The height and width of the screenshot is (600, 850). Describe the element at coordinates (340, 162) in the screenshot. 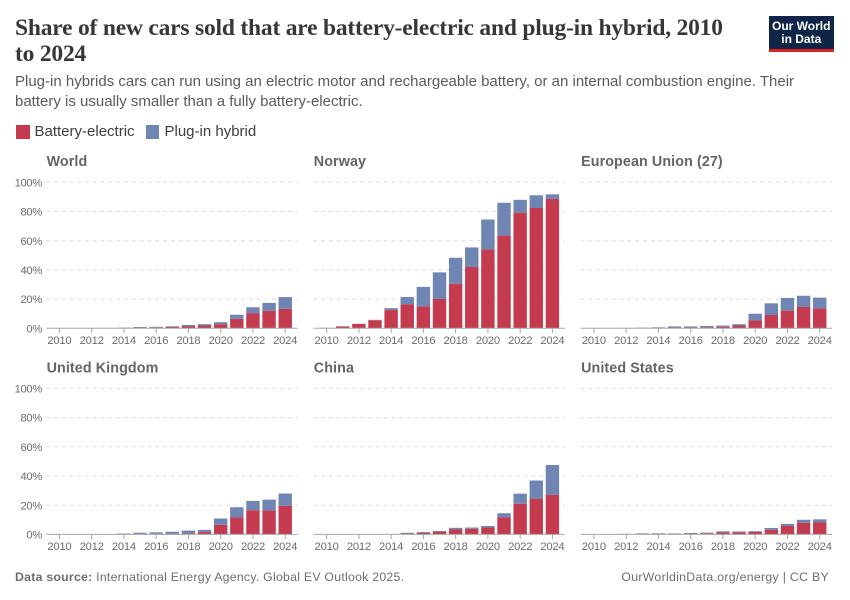

I see `svg-text: Norway` at that location.